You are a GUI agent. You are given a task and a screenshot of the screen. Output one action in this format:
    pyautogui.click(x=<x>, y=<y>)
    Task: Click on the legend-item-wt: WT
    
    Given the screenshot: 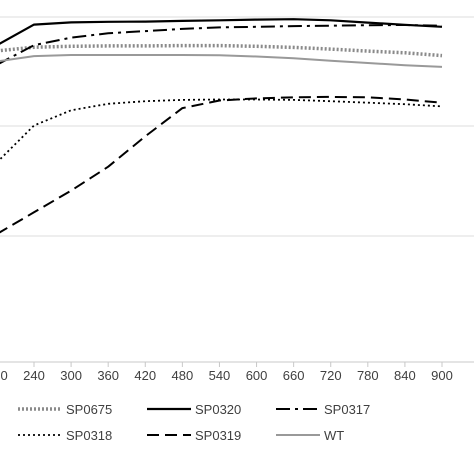 What is the action you would take?
    pyautogui.click(x=310, y=435)
    